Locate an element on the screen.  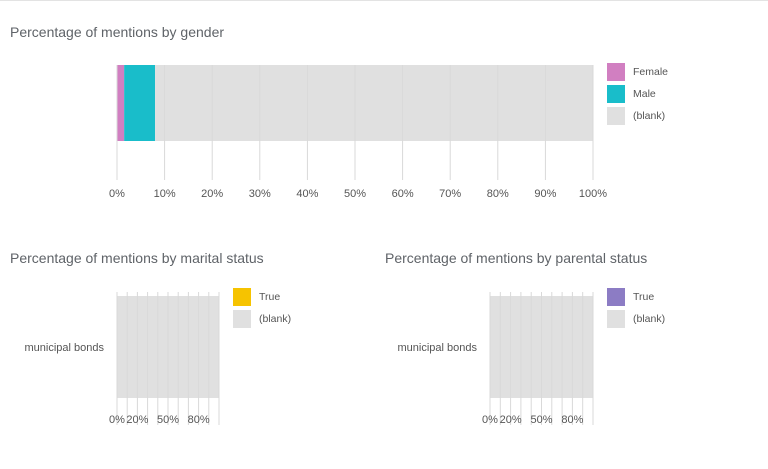
x-tick-label-2: 80% is located at coordinates (572, 420).